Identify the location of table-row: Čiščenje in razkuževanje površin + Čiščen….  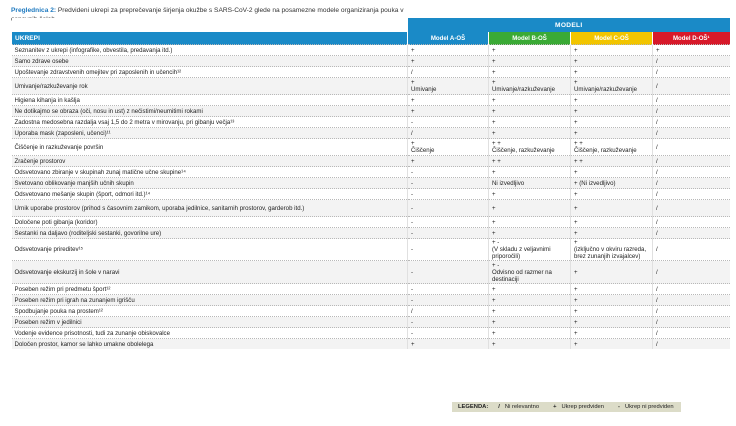
(370, 147).